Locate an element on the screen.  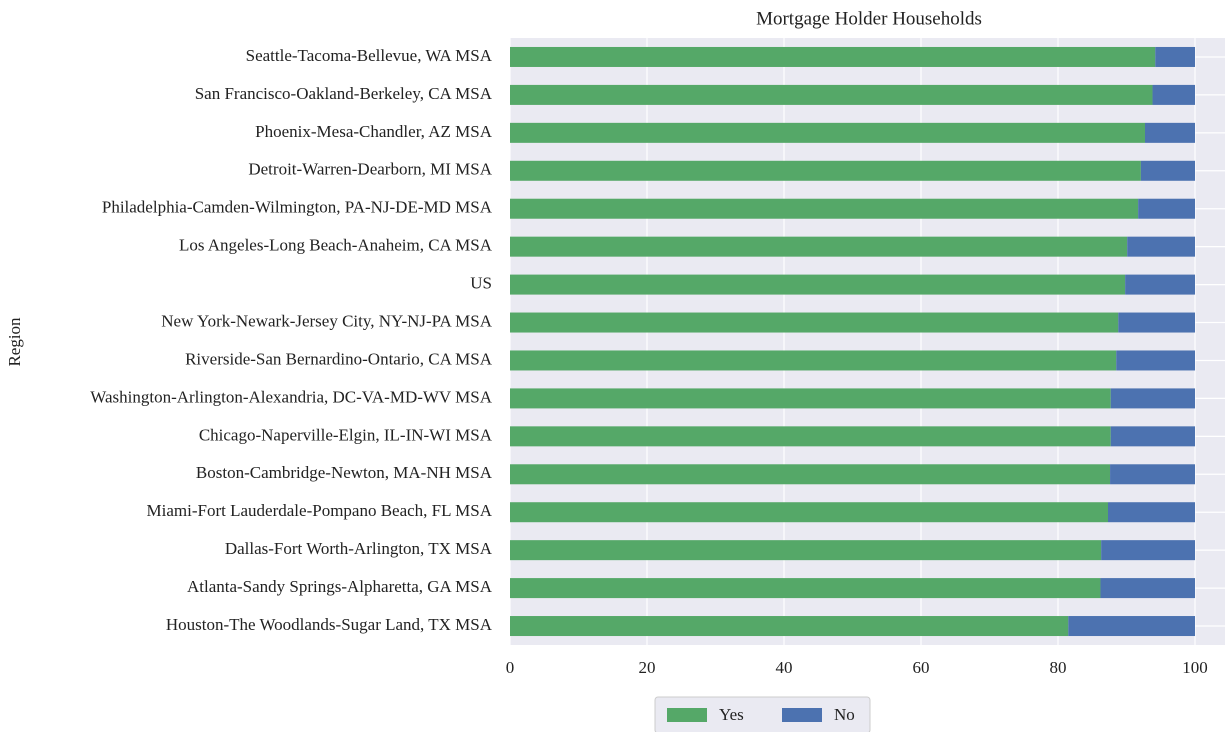
y-tick-label: Detroit-Warren-Dearborn, MI MSA is located at coordinates (370, 169).